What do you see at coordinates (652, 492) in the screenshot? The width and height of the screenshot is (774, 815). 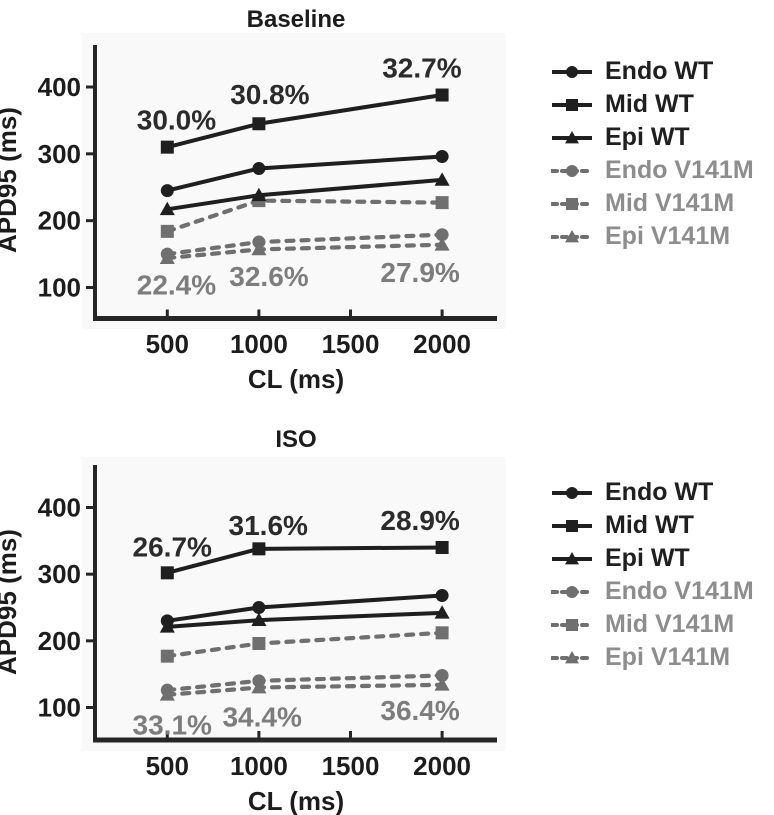 I see `legend-item-endo-wt: Endo WT` at bounding box center [652, 492].